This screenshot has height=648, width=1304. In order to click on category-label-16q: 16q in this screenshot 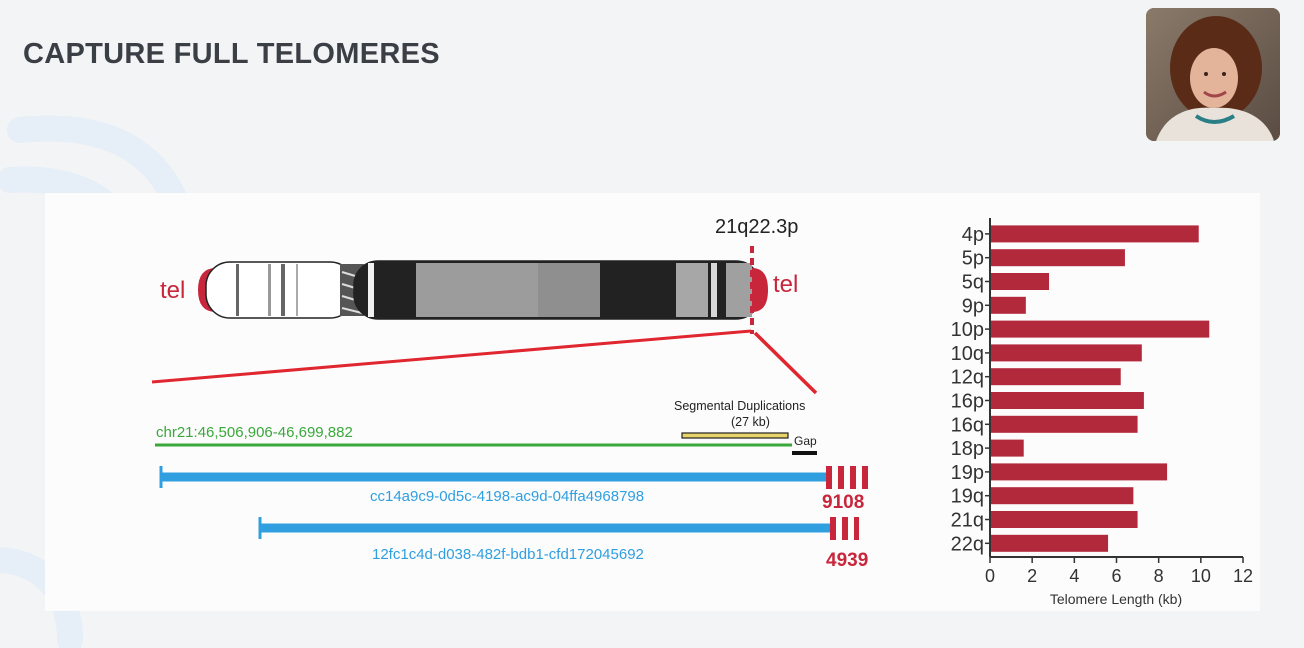, I will do `click(967, 425)`.